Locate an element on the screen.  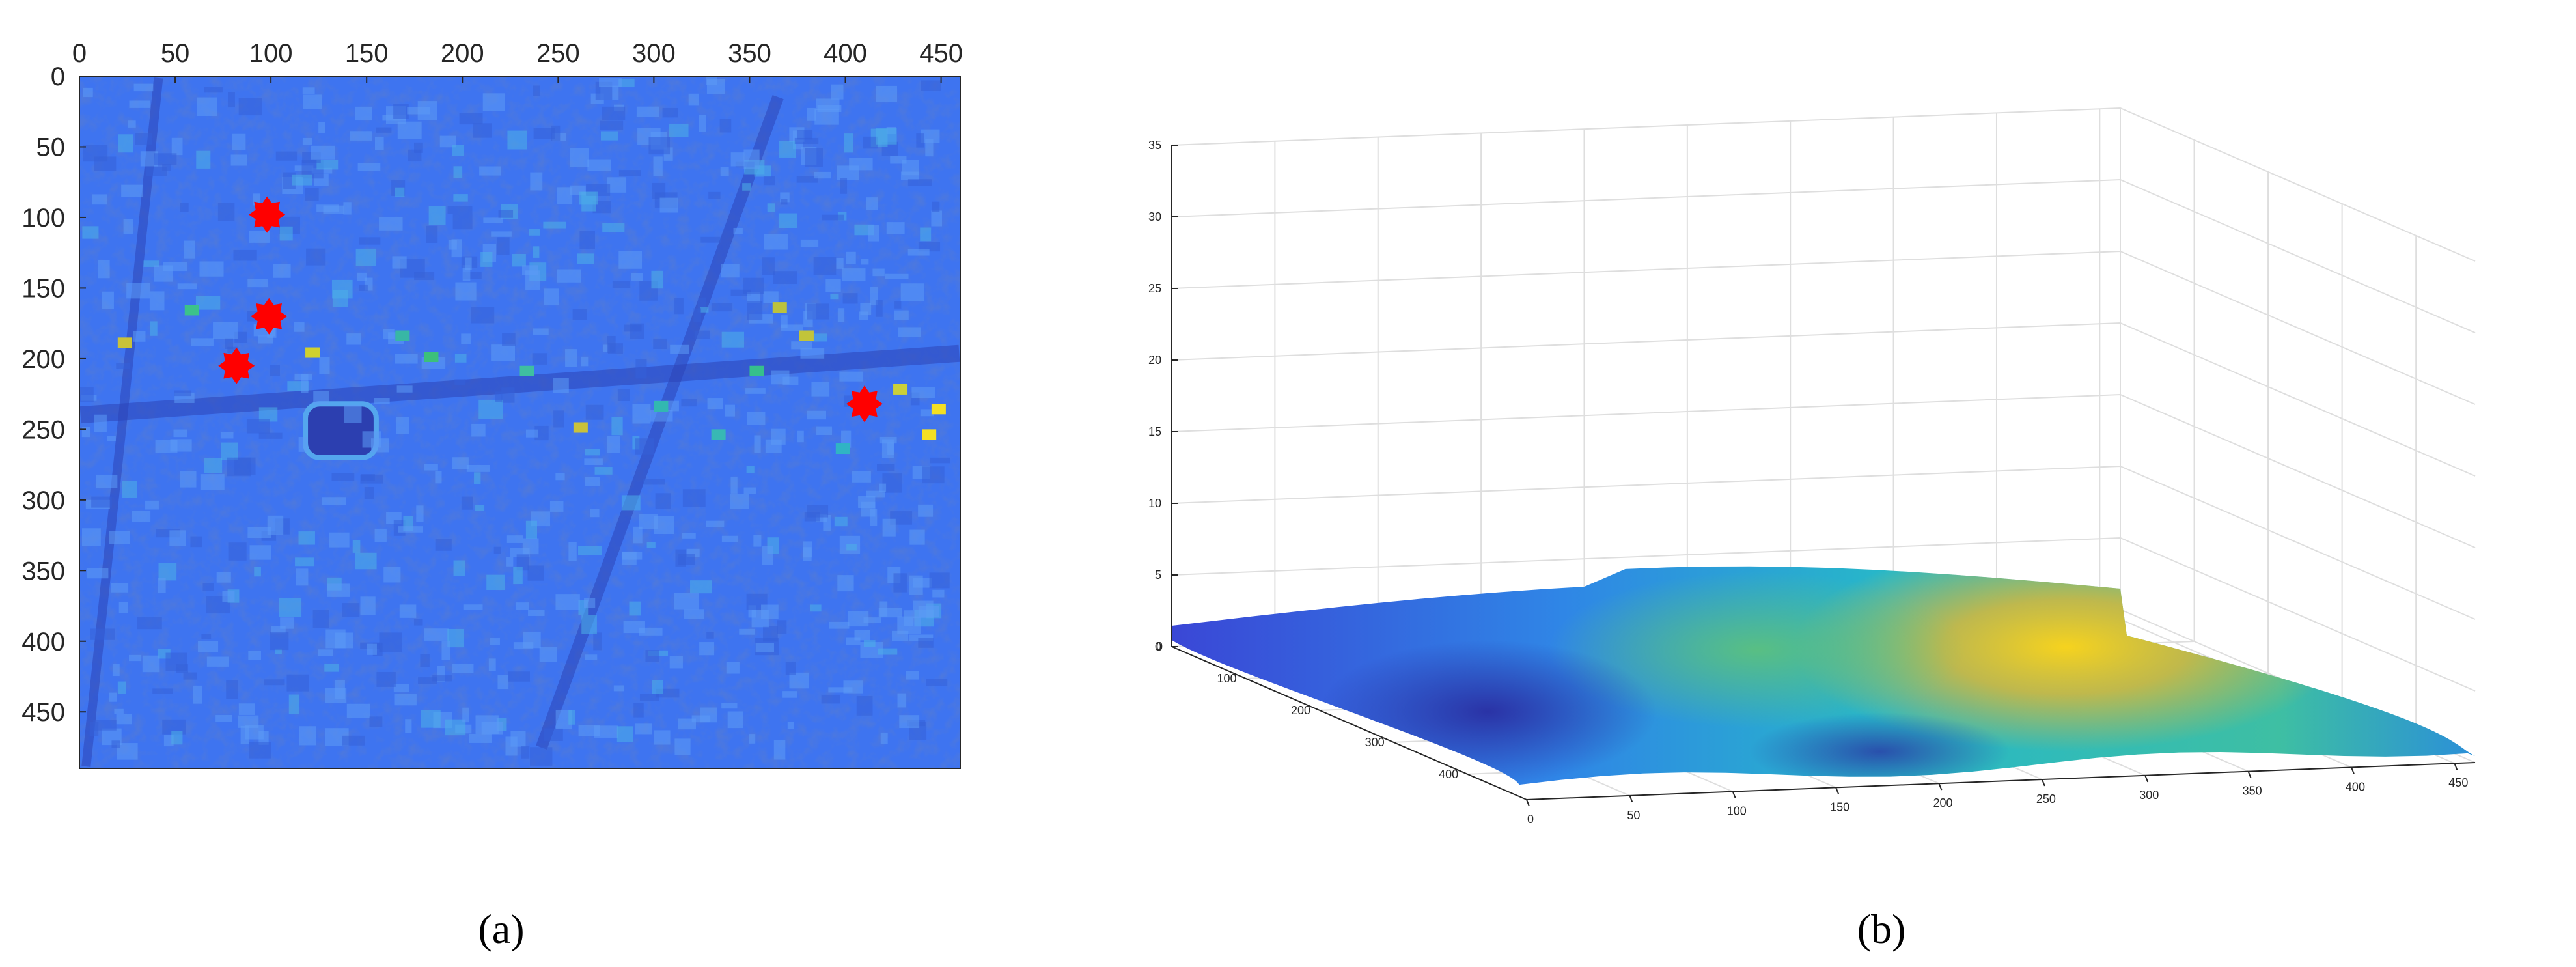
y-tick-label: 400 is located at coordinates (1448, 774).